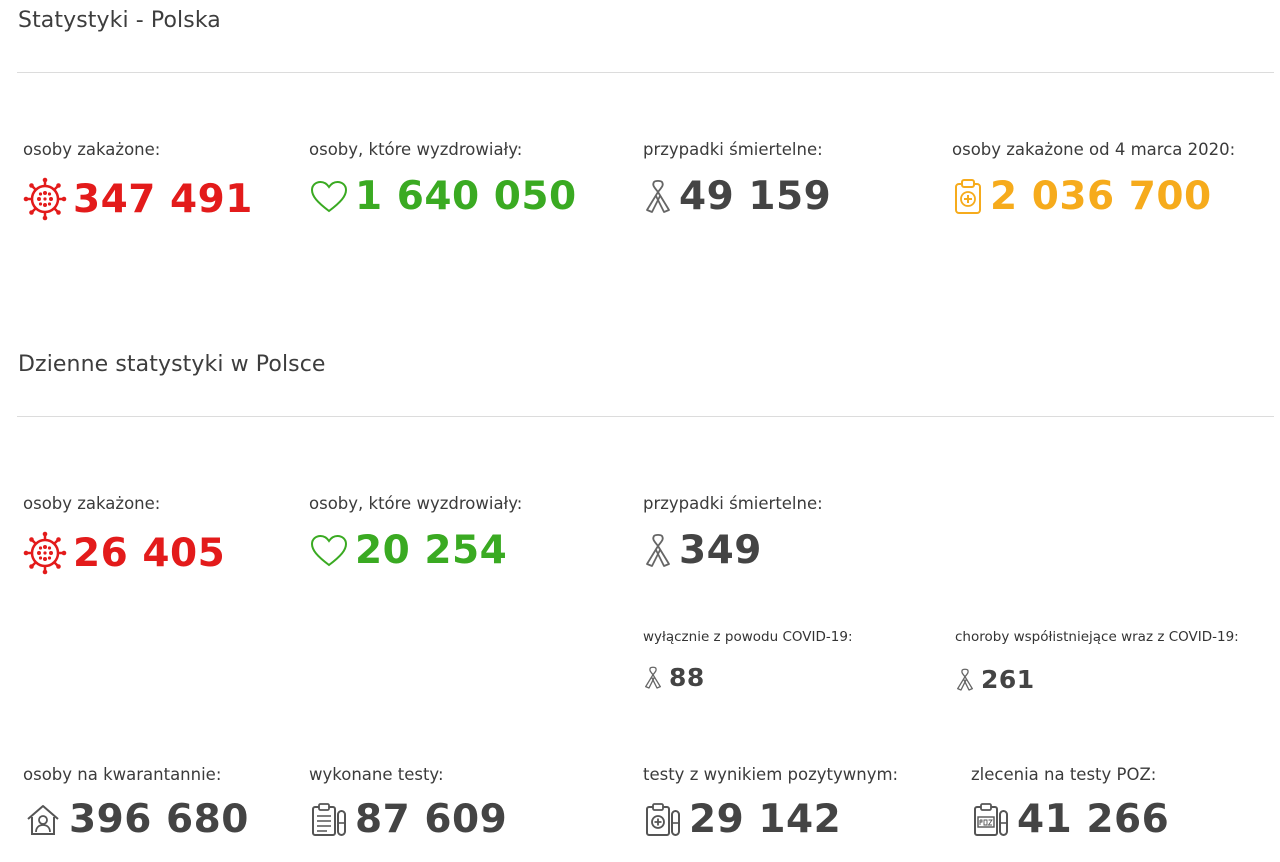  Describe the element at coordinates (122, 774) in the screenshot. I see `stat-label: osoby na kwarantannie:` at that location.